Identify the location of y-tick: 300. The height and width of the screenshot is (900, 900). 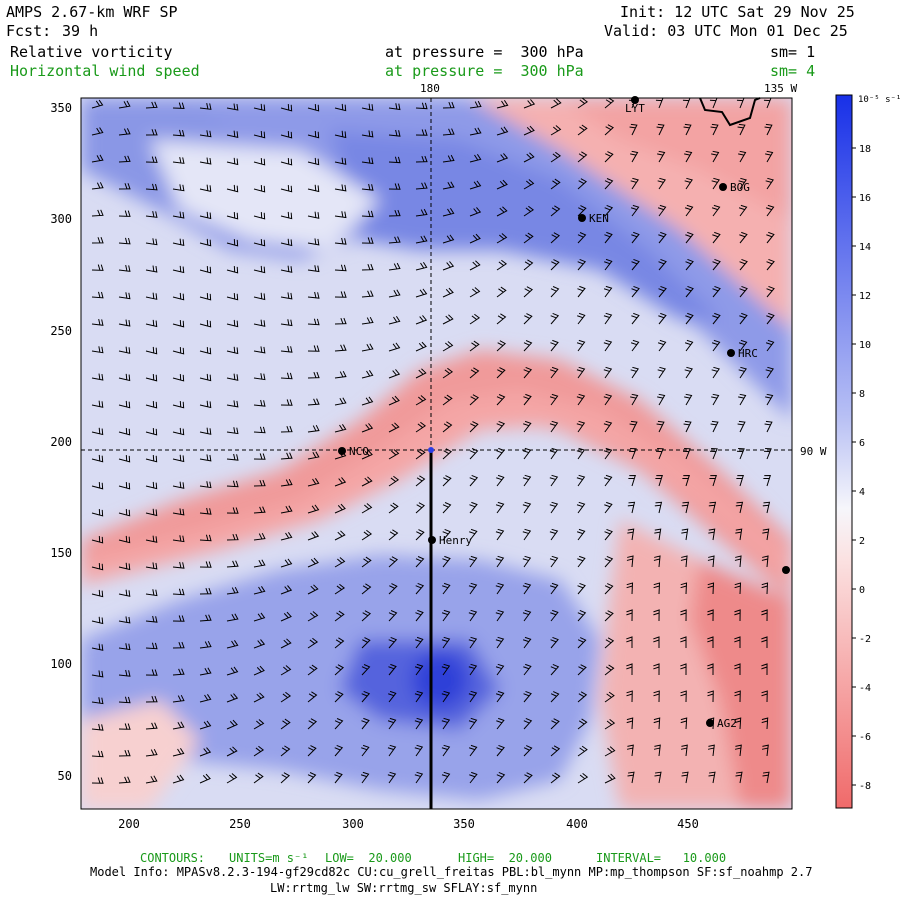
(61, 219).